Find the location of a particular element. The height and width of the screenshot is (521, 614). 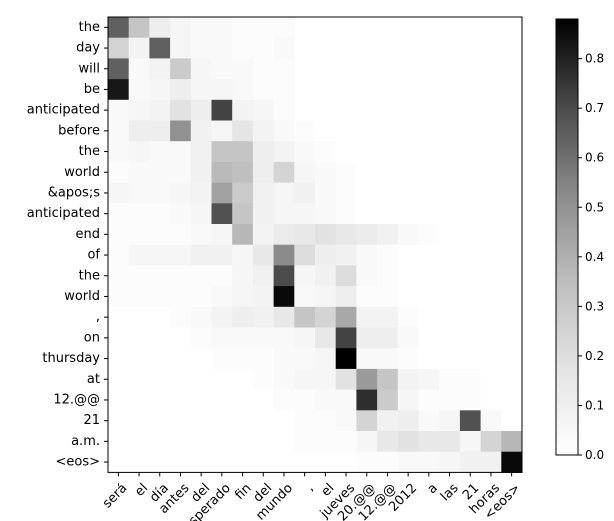

y-tick-label: world is located at coordinates (82, 172).